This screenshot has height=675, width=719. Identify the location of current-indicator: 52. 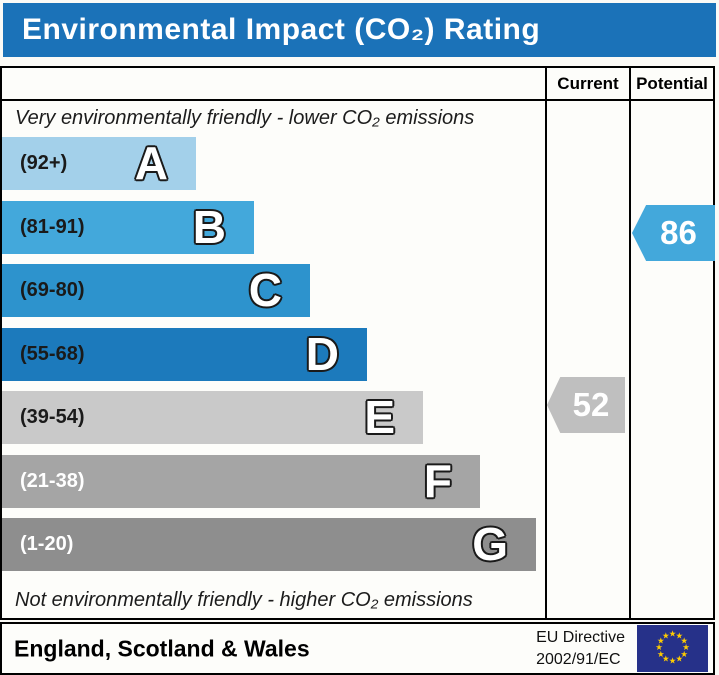
(586, 405).